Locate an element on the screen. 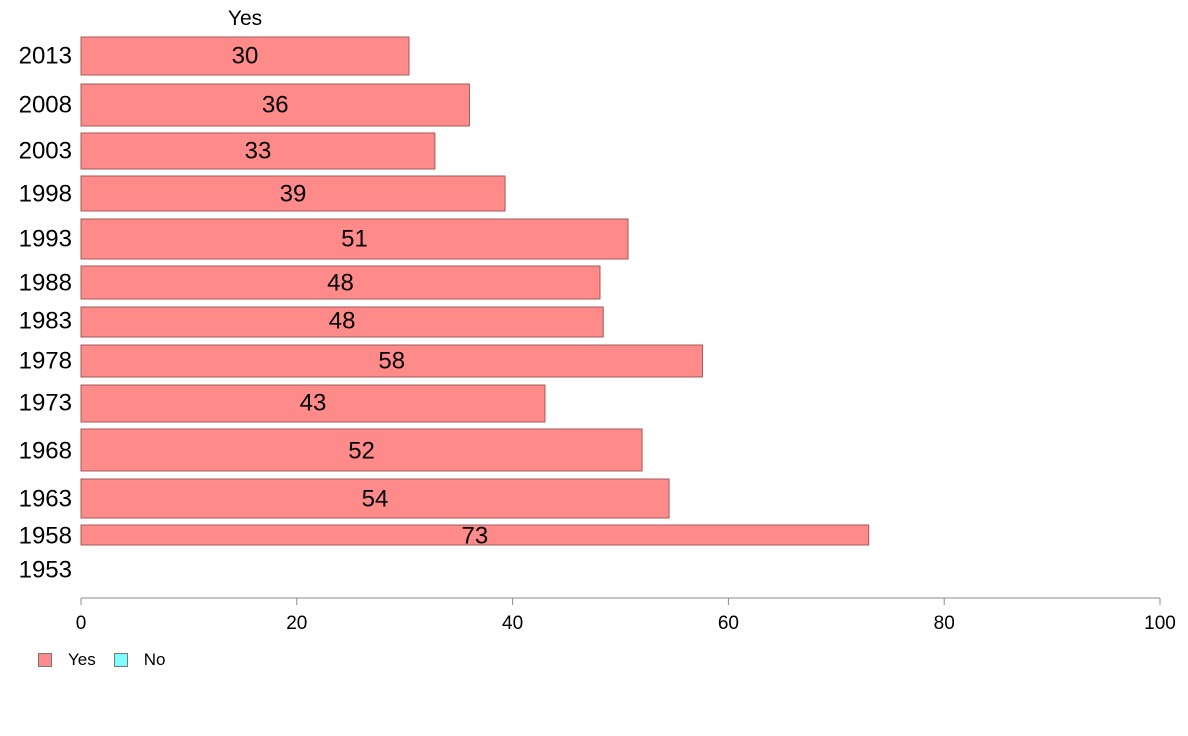  bar-1963 is located at coordinates (375, 498).